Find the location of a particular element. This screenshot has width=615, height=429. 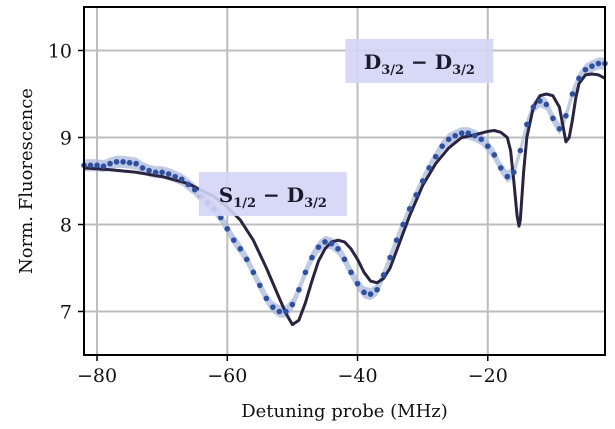

annotation-main: S is located at coordinates (226, 195).